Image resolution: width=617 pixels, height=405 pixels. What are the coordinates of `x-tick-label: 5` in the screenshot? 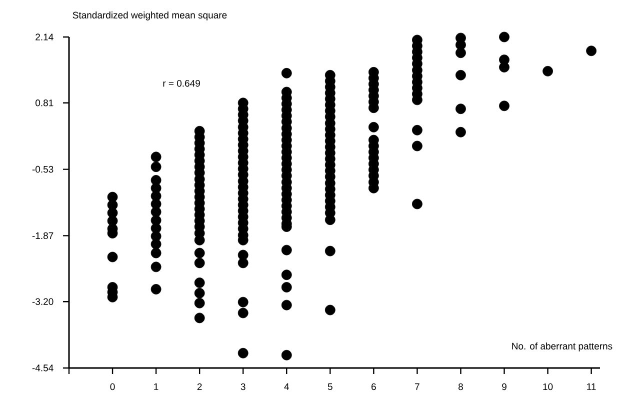 It's located at (330, 386).